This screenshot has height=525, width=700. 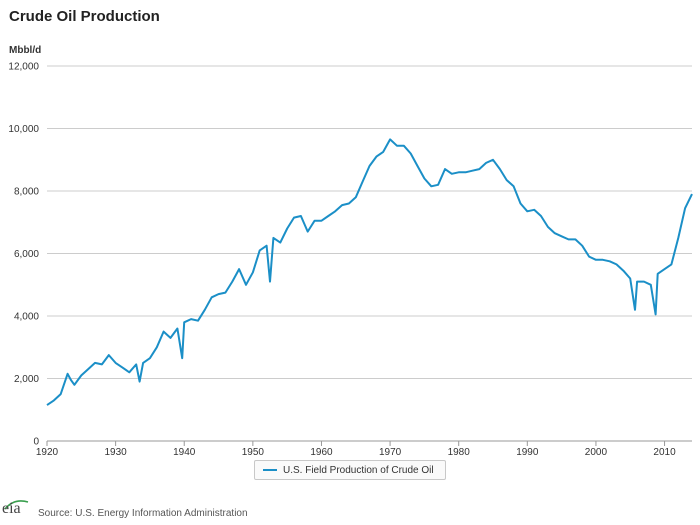 What do you see at coordinates (84, 16) in the screenshot?
I see `chart-title: Crude Oil Production` at bounding box center [84, 16].